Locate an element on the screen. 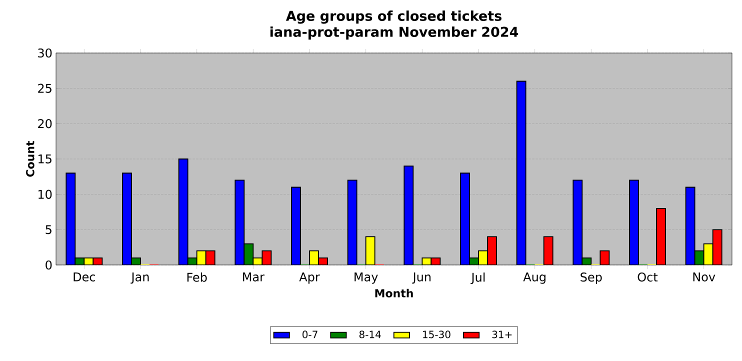  x-tick-label: May is located at coordinates (366, 278).